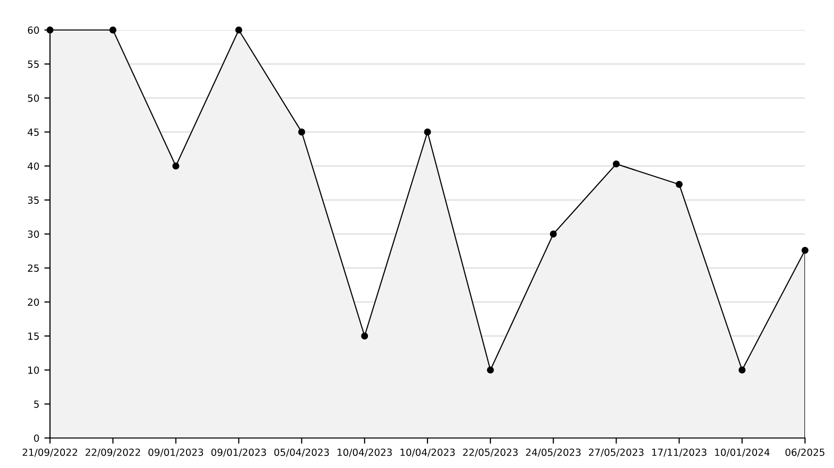 This screenshot has height=468, width=834. Describe the element at coordinates (301, 452) in the screenshot. I see `x-tick-label: 05/04/2023` at that location.